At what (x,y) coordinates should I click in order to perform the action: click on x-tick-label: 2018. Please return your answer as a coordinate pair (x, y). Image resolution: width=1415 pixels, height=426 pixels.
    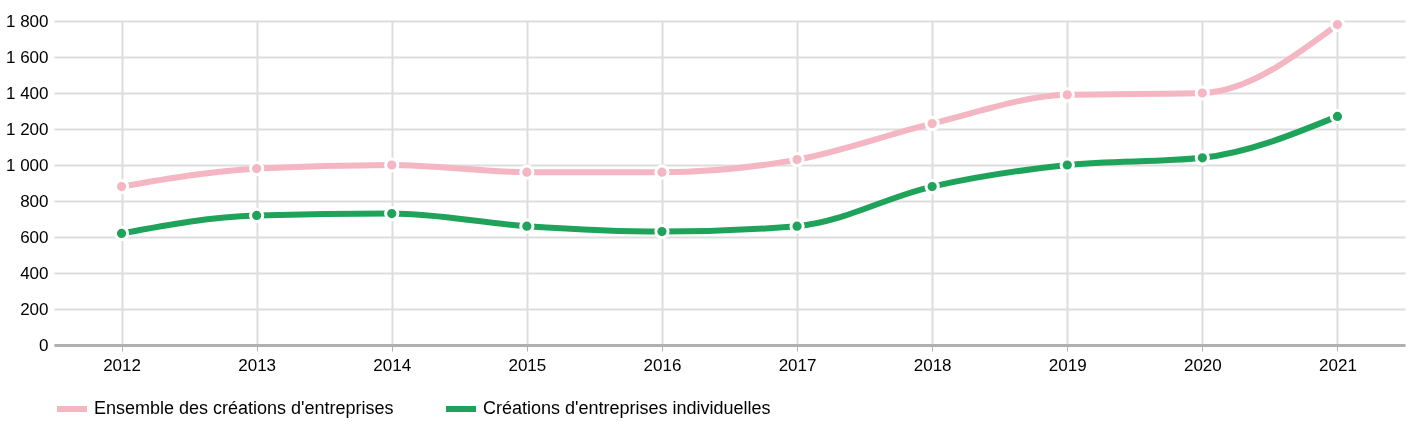
    Looking at the image, I should click on (932, 365).